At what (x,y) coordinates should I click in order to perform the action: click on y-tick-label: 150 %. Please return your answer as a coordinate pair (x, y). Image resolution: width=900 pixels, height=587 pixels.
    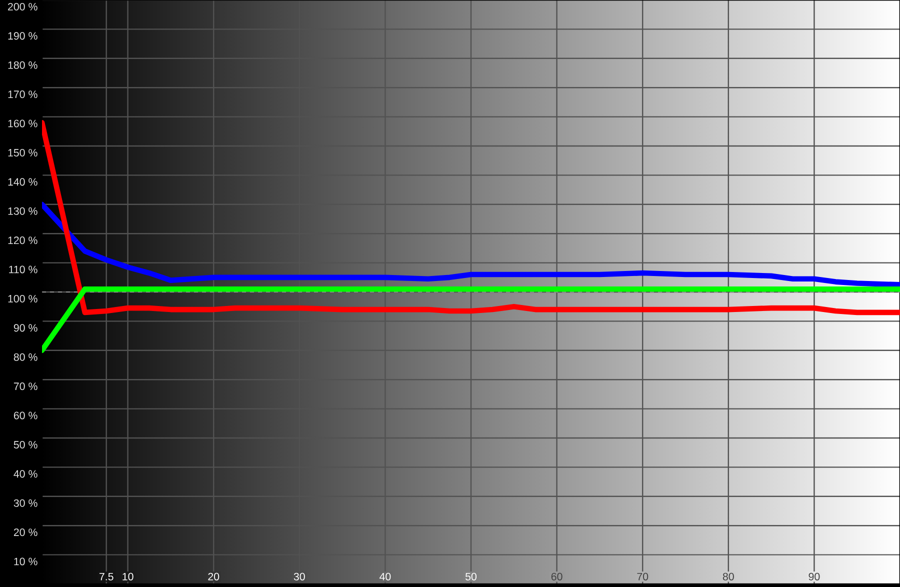
    Looking at the image, I should click on (23, 152).